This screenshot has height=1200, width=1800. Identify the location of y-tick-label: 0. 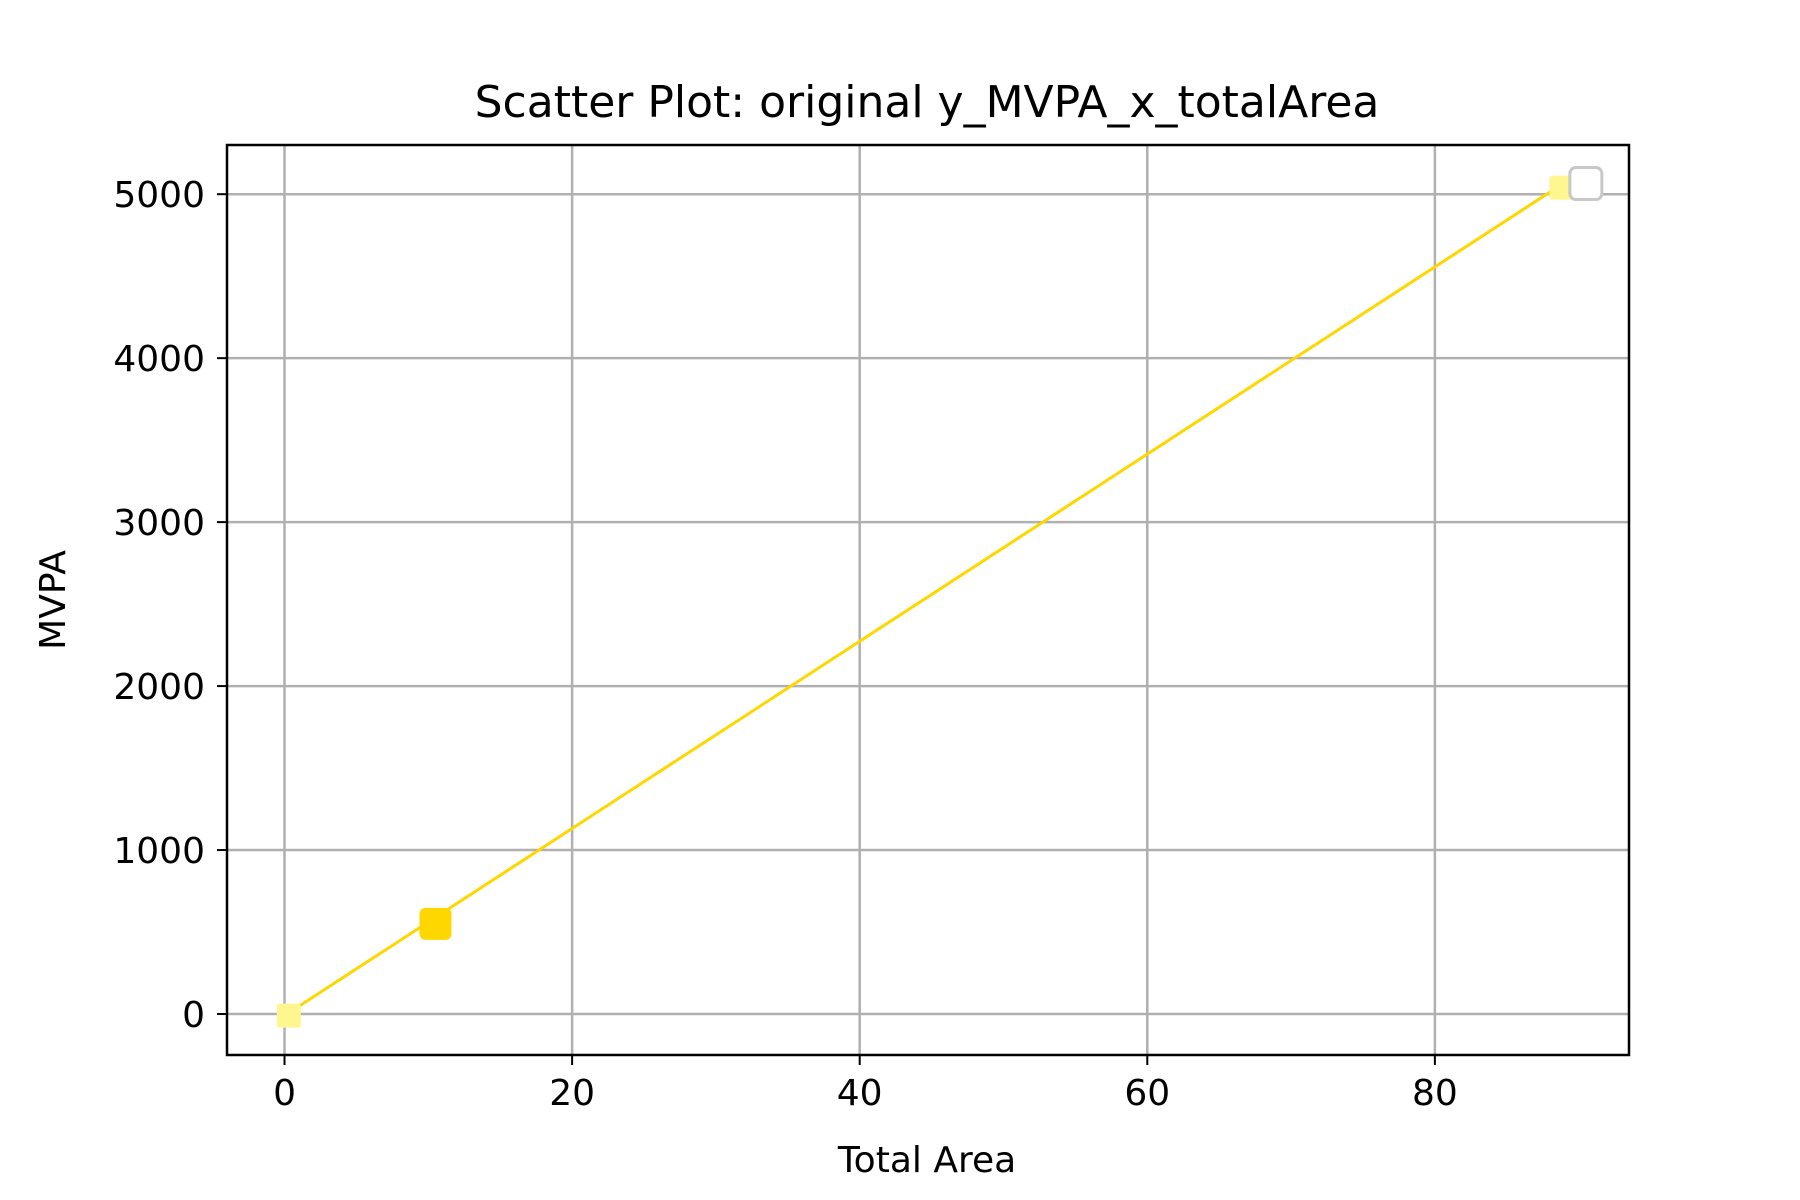
(193, 1015).